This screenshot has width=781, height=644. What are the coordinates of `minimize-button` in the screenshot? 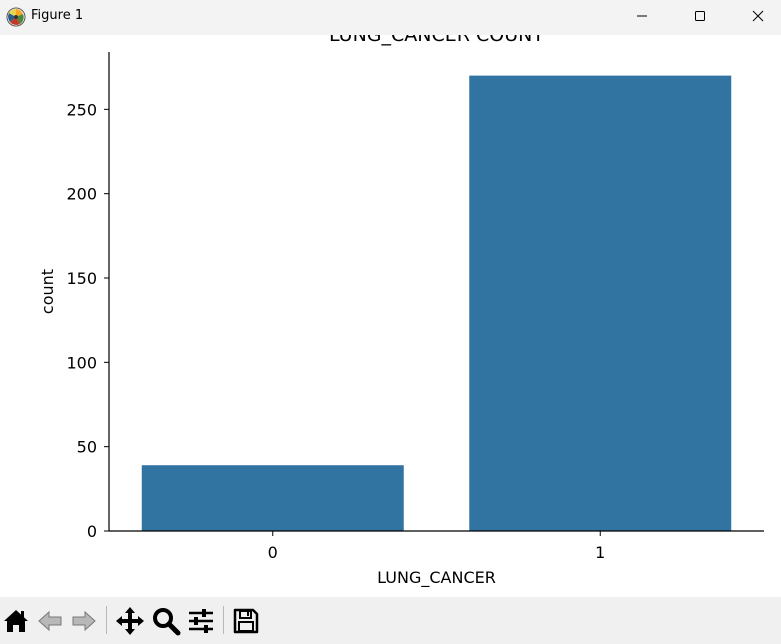 It's located at (642, 16).